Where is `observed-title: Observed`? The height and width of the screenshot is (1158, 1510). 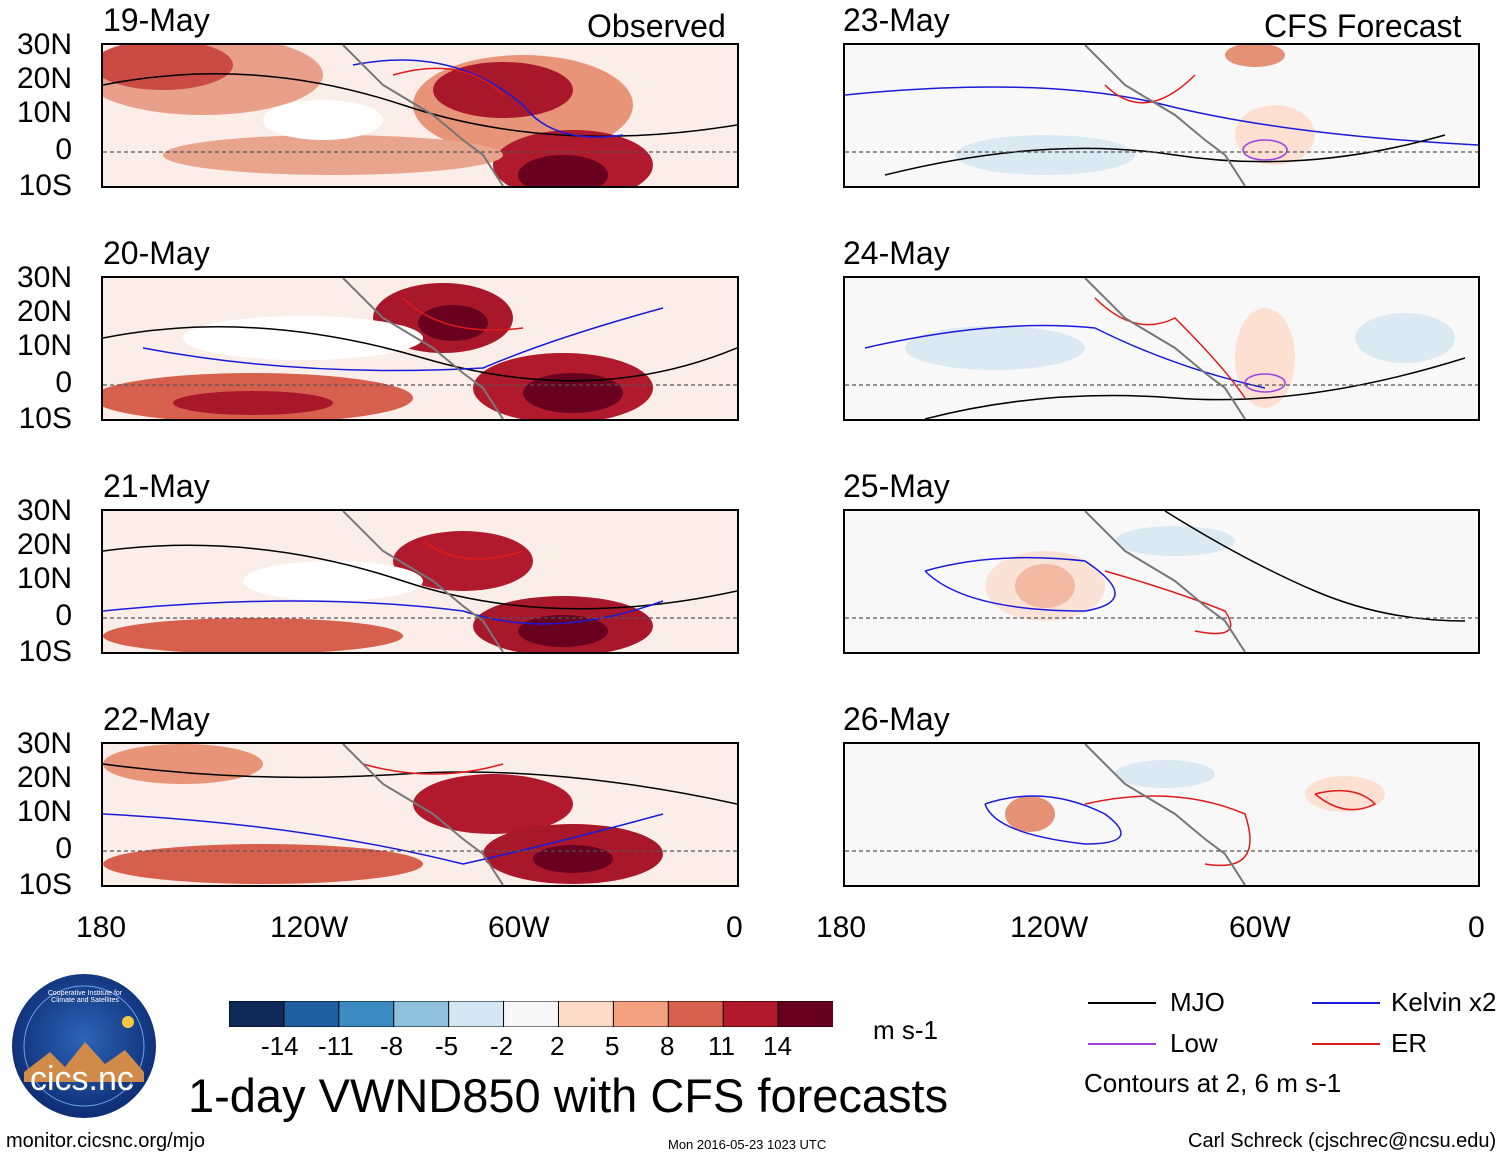
observed-title: Observed is located at coordinates (656, 26).